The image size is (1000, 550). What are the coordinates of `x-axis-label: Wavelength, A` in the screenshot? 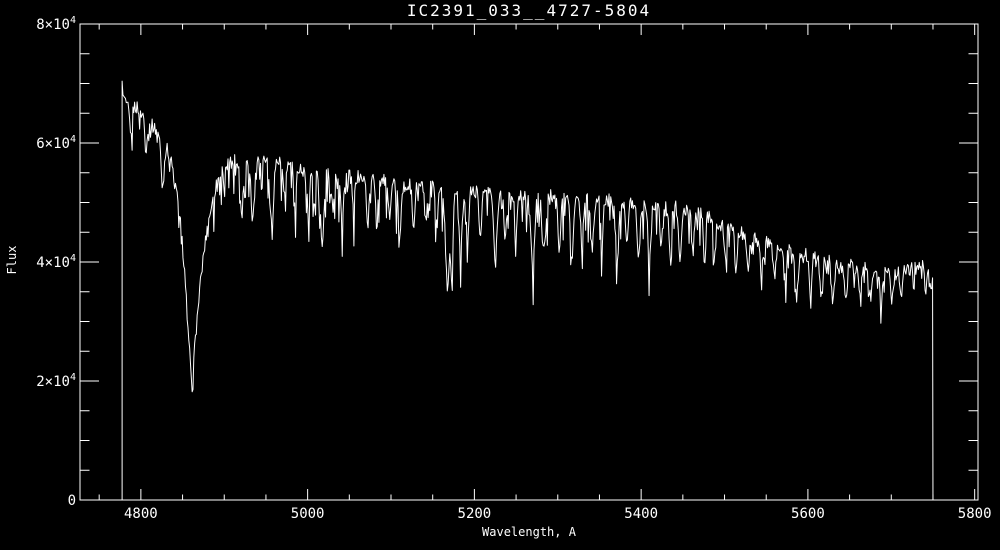 It's located at (529, 532).